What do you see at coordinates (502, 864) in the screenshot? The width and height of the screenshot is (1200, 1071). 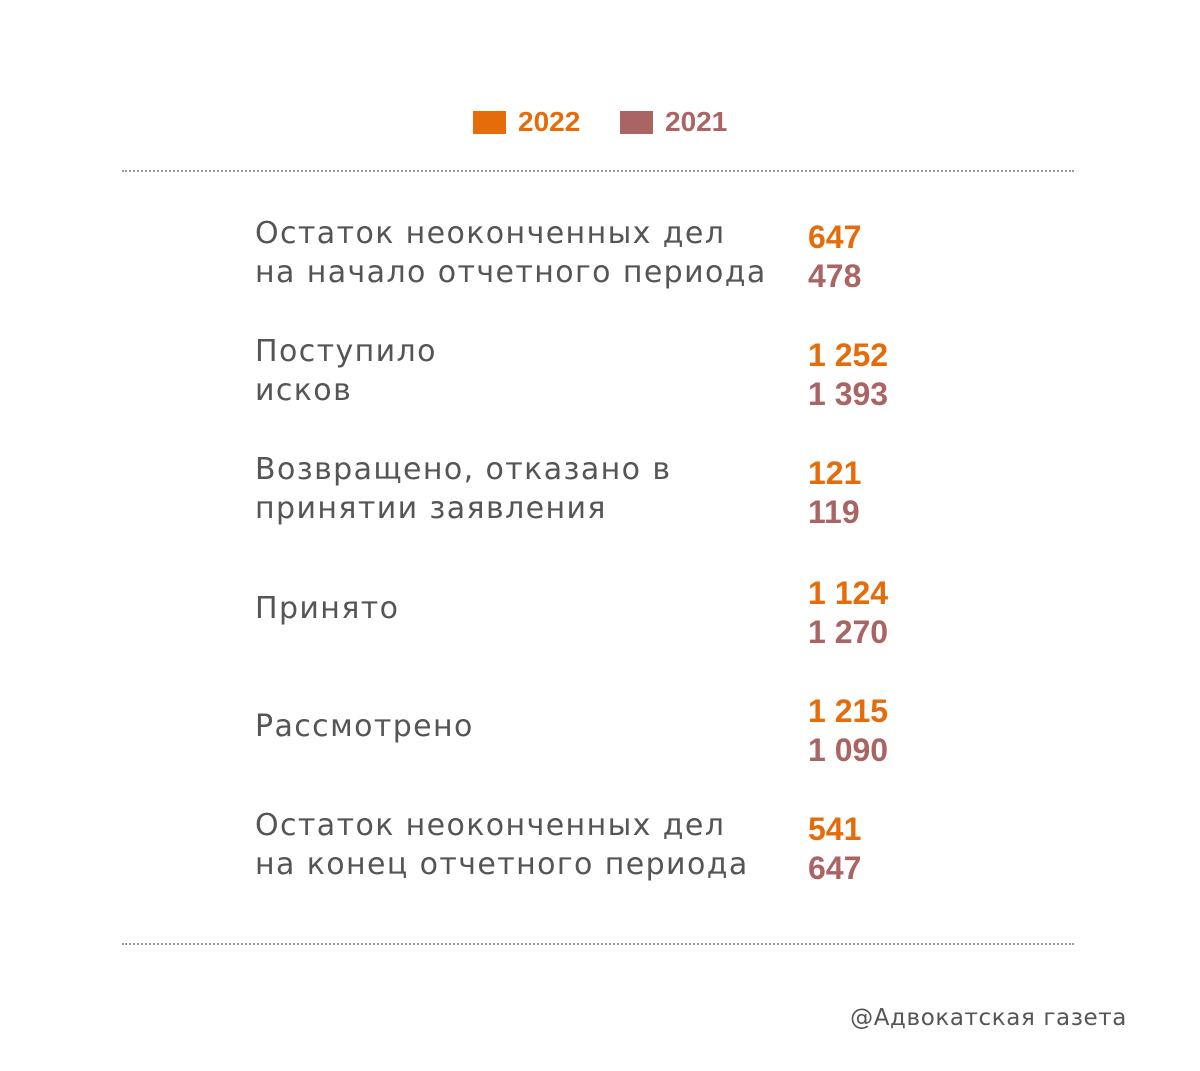 I see `row-label-line: на конец отчетного периода` at bounding box center [502, 864].